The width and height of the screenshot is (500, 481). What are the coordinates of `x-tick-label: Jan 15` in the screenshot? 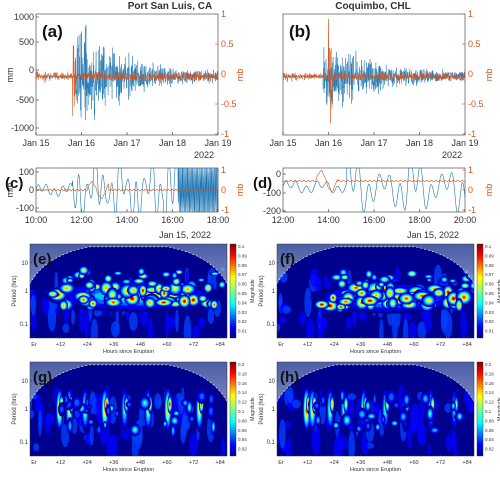 It's located at (282, 143).